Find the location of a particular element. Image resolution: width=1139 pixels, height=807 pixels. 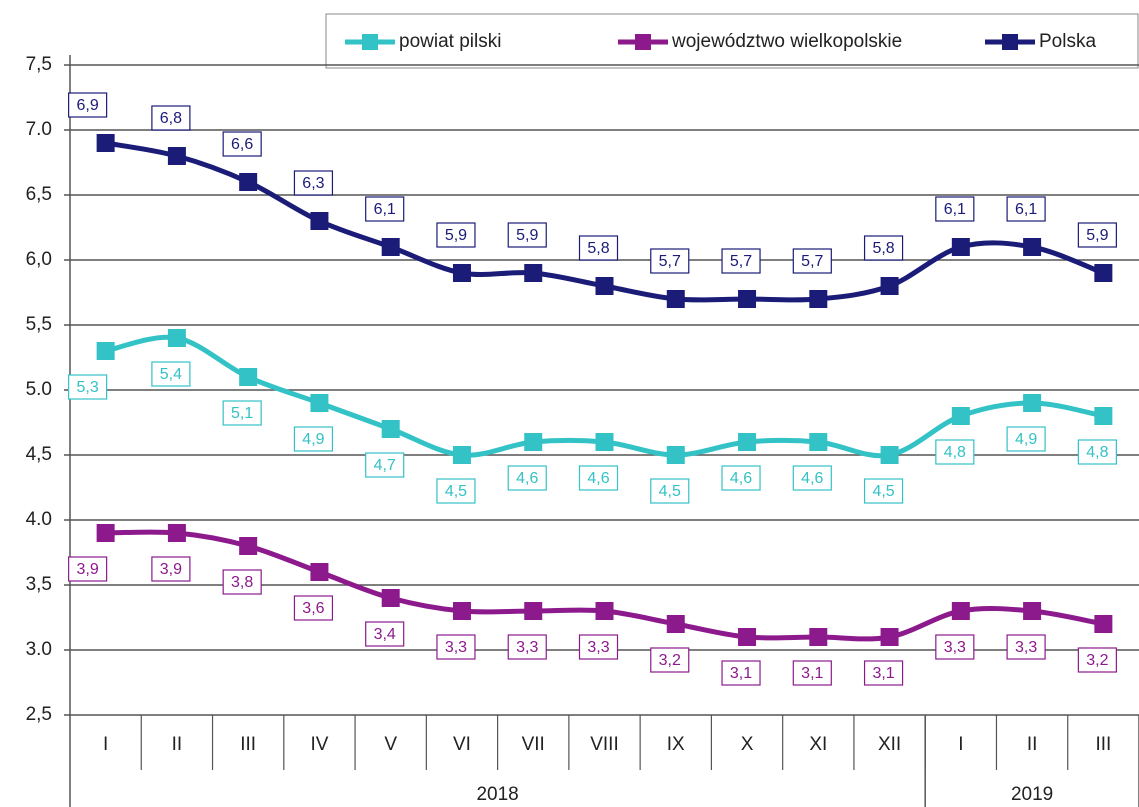

y-tick-label: 4.0 is located at coordinates (39, 519).